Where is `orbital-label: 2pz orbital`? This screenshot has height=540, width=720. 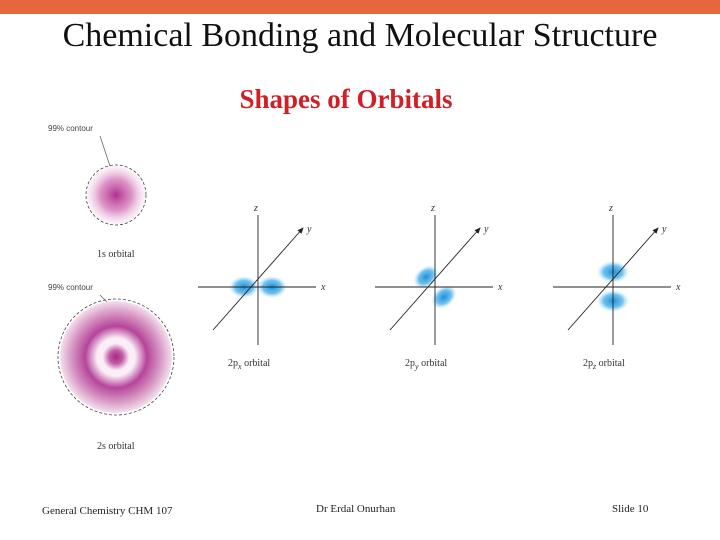
orbital-label: 2pz orbital is located at coordinates (604, 364).